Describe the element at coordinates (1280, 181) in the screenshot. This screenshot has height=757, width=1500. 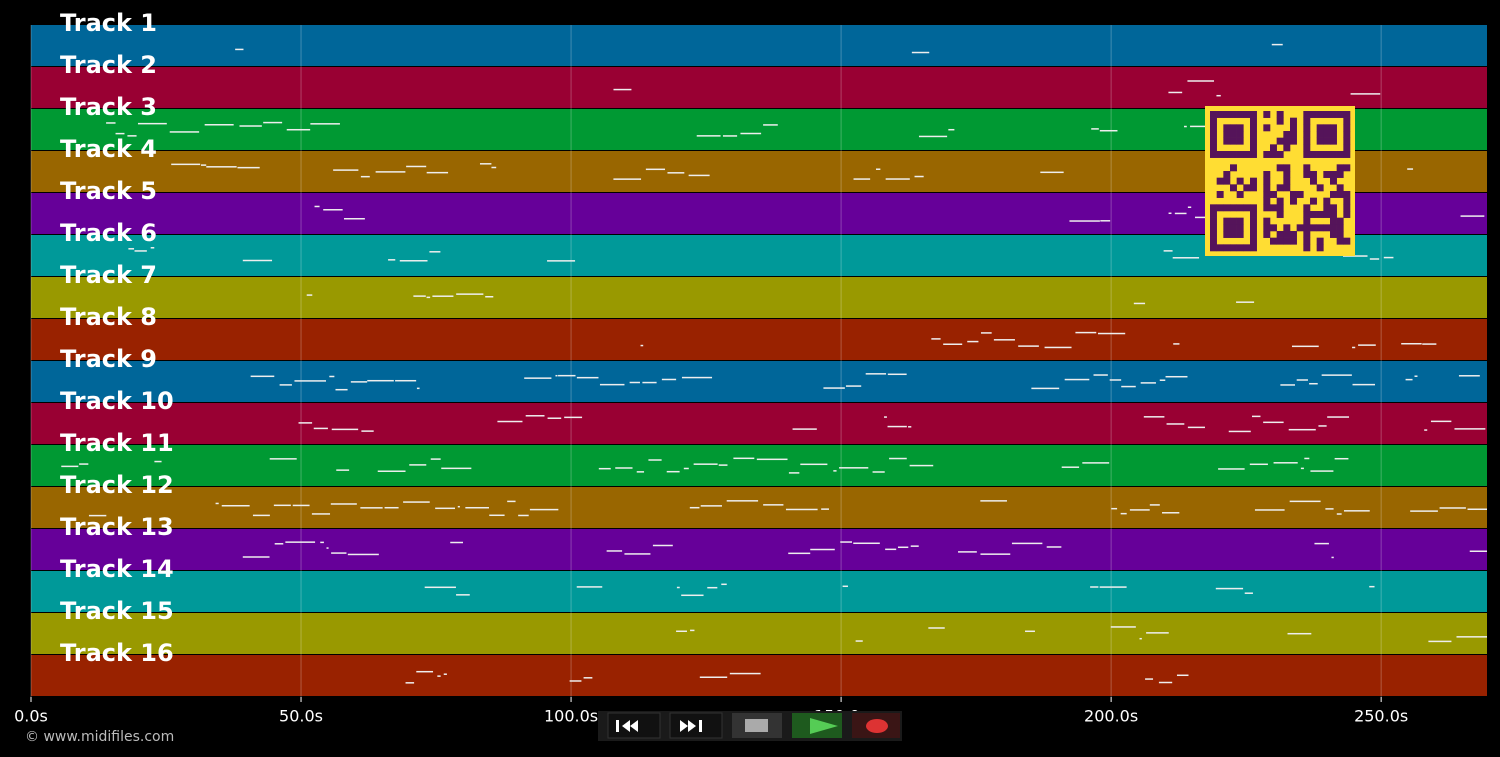
I see `qr-code` at that location.